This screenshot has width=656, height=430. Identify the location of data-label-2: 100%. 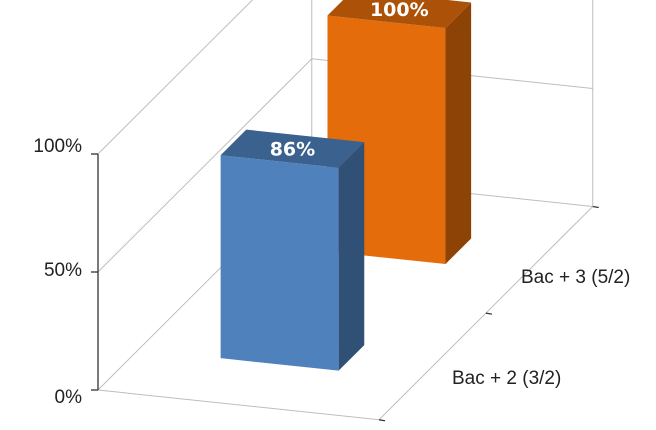
(399, 10).